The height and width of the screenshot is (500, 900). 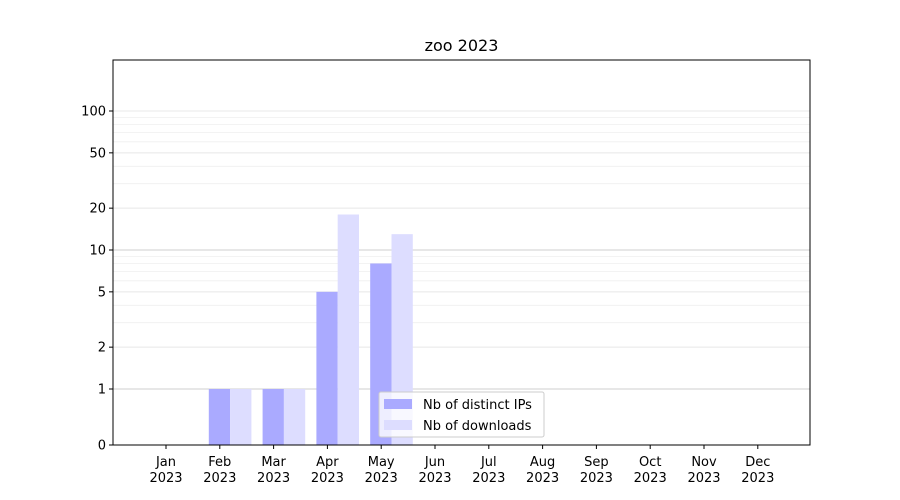 What do you see at coordinates (219, 462) in the screenshot?
I see `x-tick-label-month: Feb` at bounding box center [219, 462].